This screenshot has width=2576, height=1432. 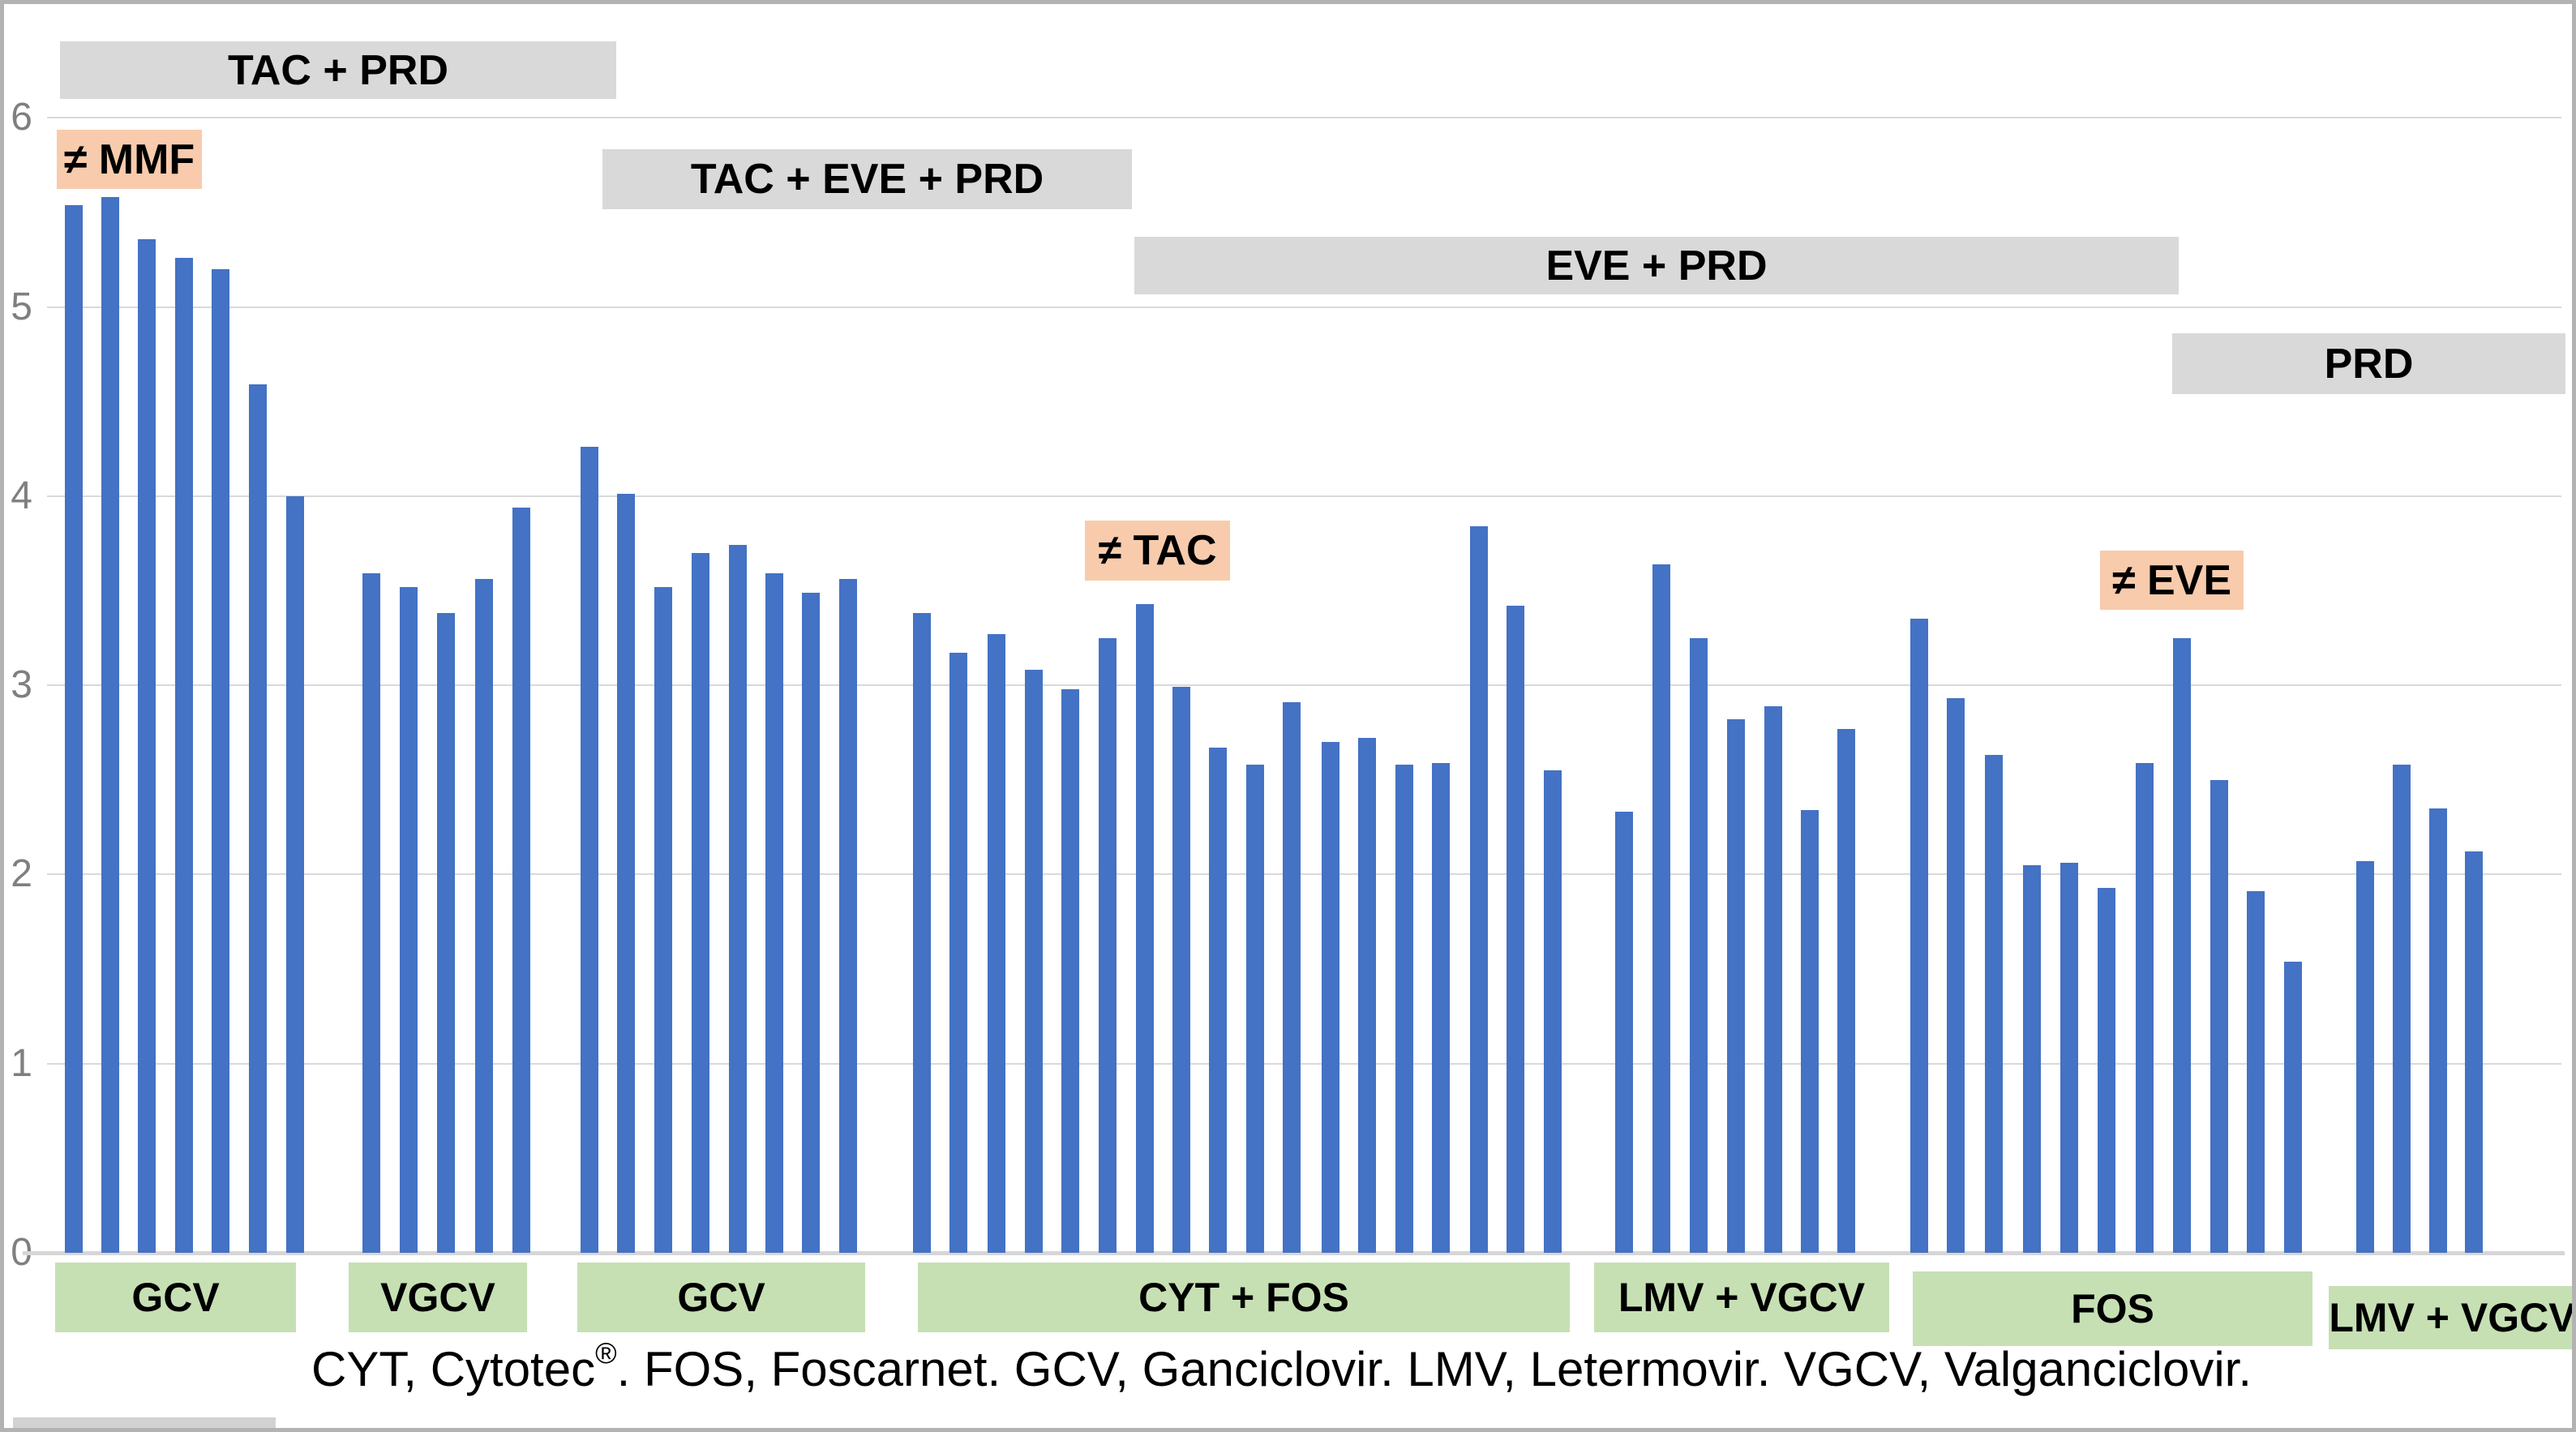 I want to click on regimen-box: TAC + EVE + PRD, so click(x=867, y=179).